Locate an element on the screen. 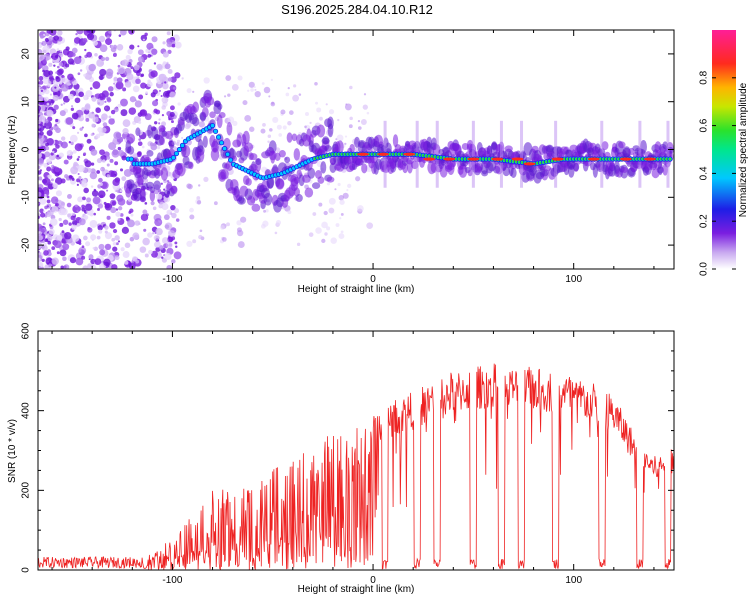 The width and height of the screenshot is (750, 600). snr-x-label: Height of straight line (km) is located at coordinates (356, 589).